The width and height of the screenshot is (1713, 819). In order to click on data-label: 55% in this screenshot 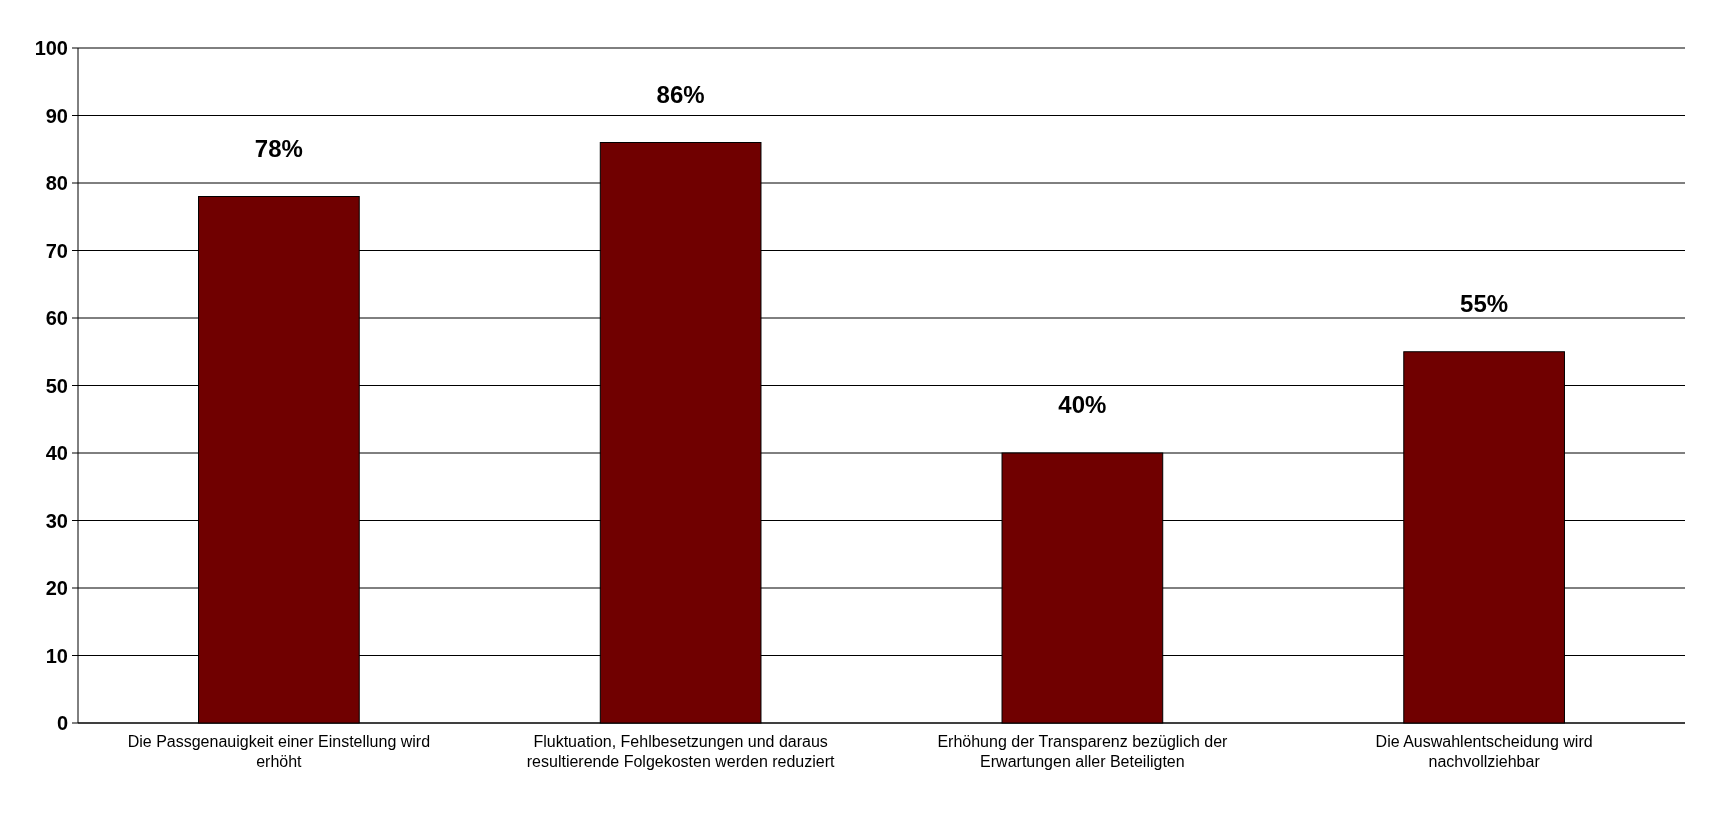, I will do `click(1484, 303)`.